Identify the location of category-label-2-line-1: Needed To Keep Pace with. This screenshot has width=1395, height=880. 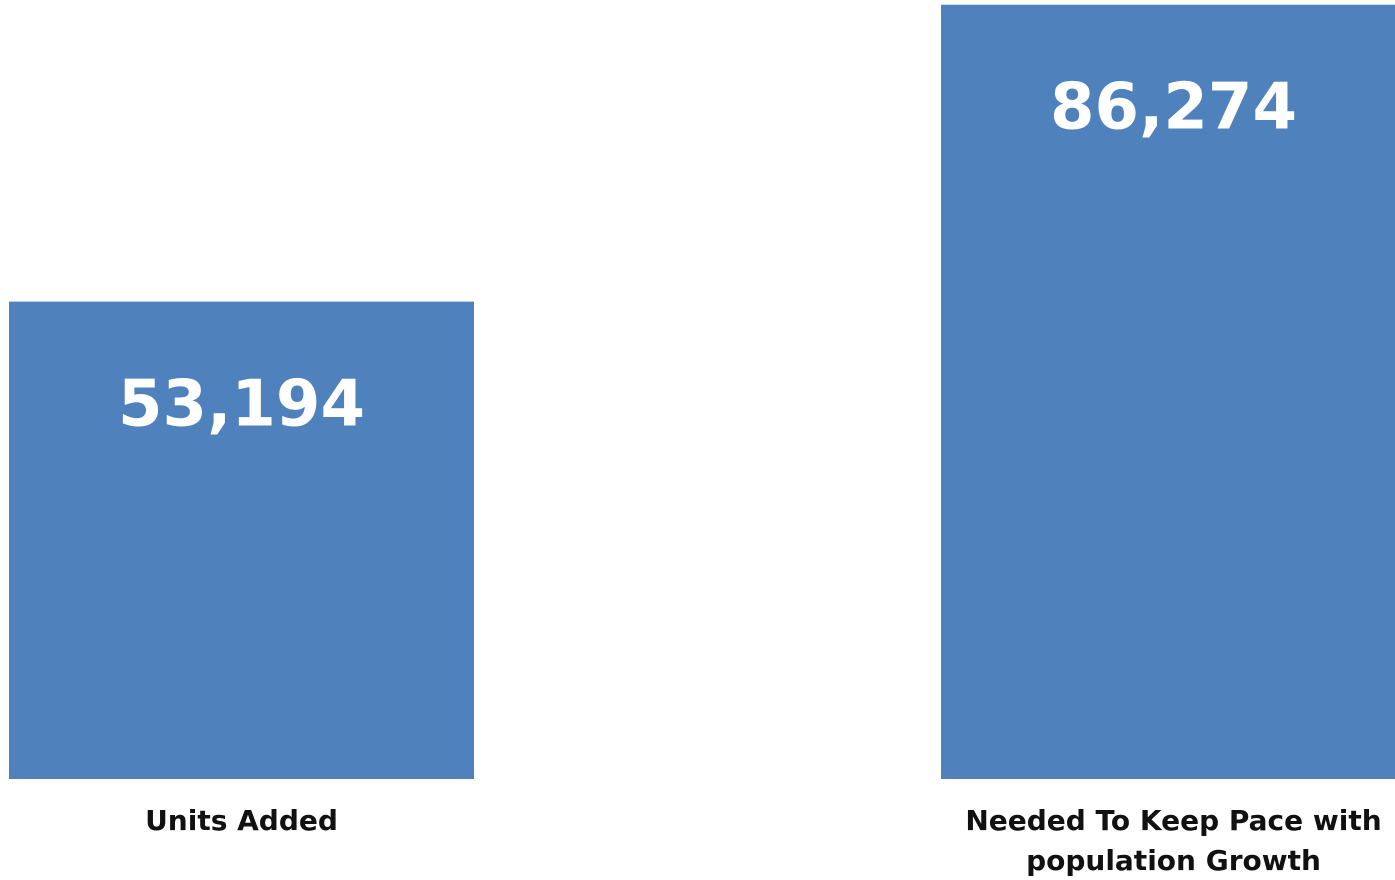
(1173, 820).